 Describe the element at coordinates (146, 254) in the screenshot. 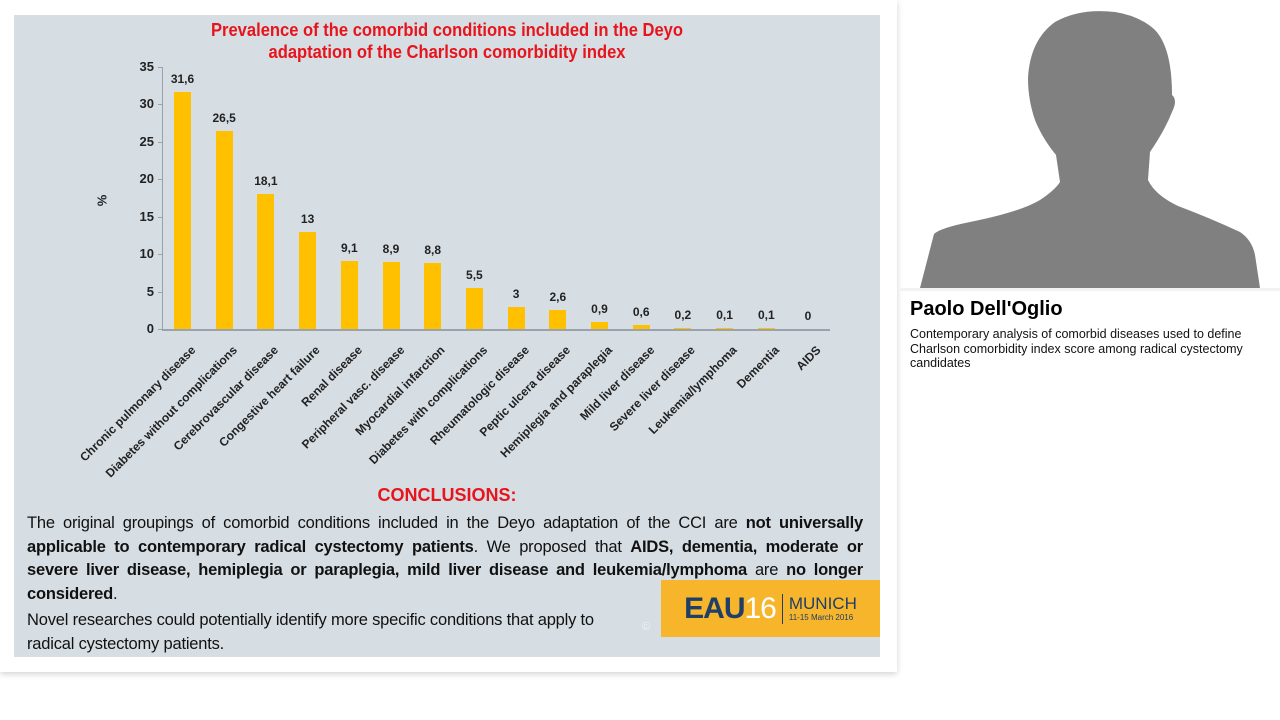

I see `y-tick-label: 10` at that location.